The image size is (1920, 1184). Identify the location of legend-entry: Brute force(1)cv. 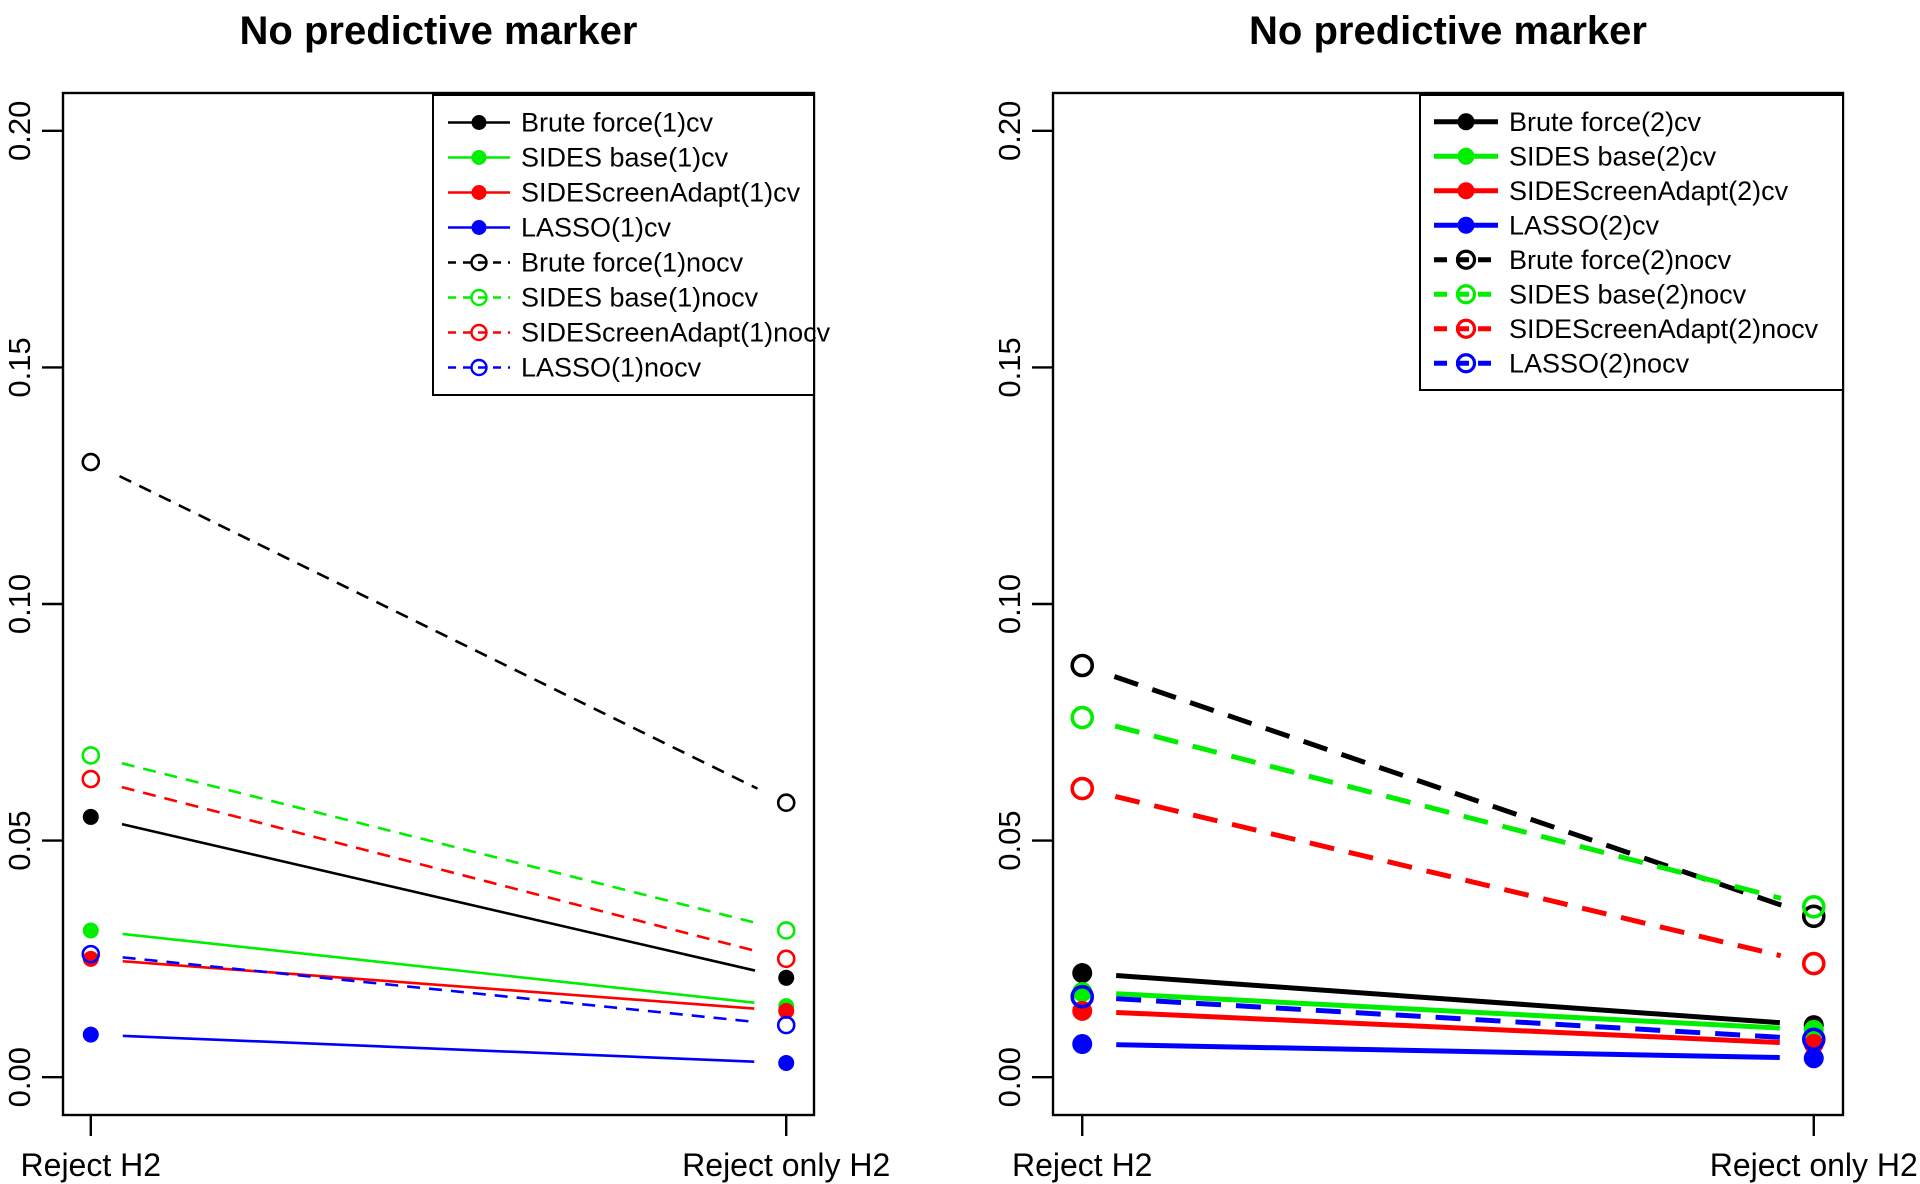
(581, 123).